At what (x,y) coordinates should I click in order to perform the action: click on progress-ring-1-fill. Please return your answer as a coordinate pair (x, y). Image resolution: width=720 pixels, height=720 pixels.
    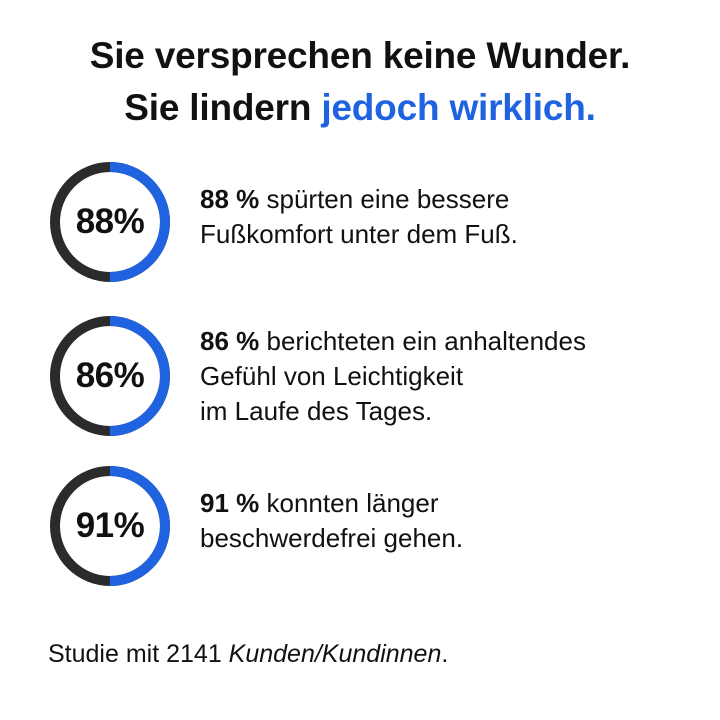
    Looking at the image, I should click on (110, 222).